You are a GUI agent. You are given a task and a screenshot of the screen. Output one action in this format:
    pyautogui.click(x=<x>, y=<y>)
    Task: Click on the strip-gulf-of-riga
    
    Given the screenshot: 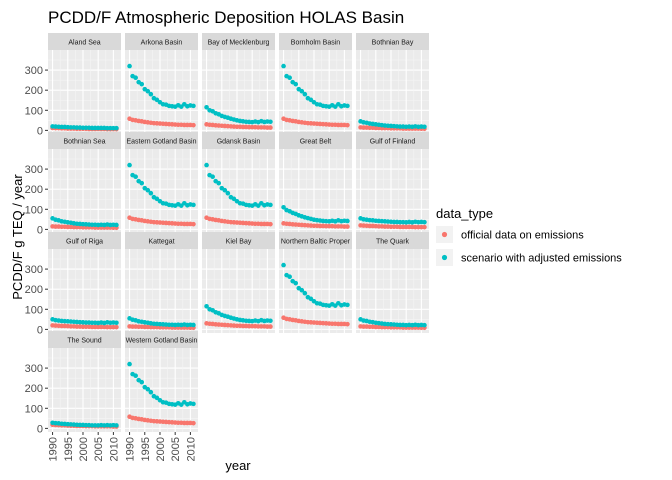 What is the action you would take?
    pyautogui.click(x=84, y=240)
    